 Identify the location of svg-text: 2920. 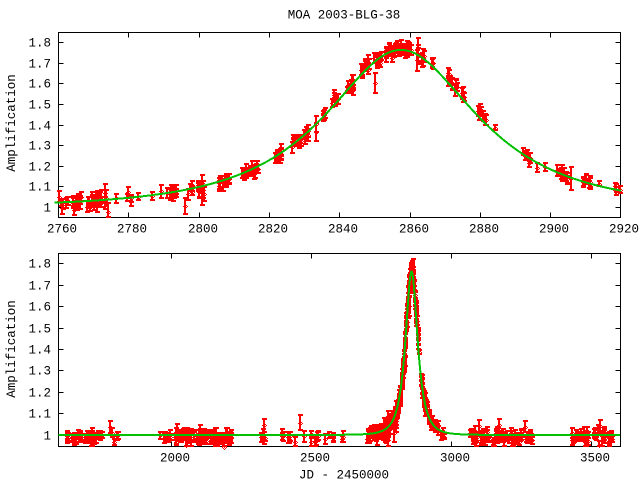
(624, 230).